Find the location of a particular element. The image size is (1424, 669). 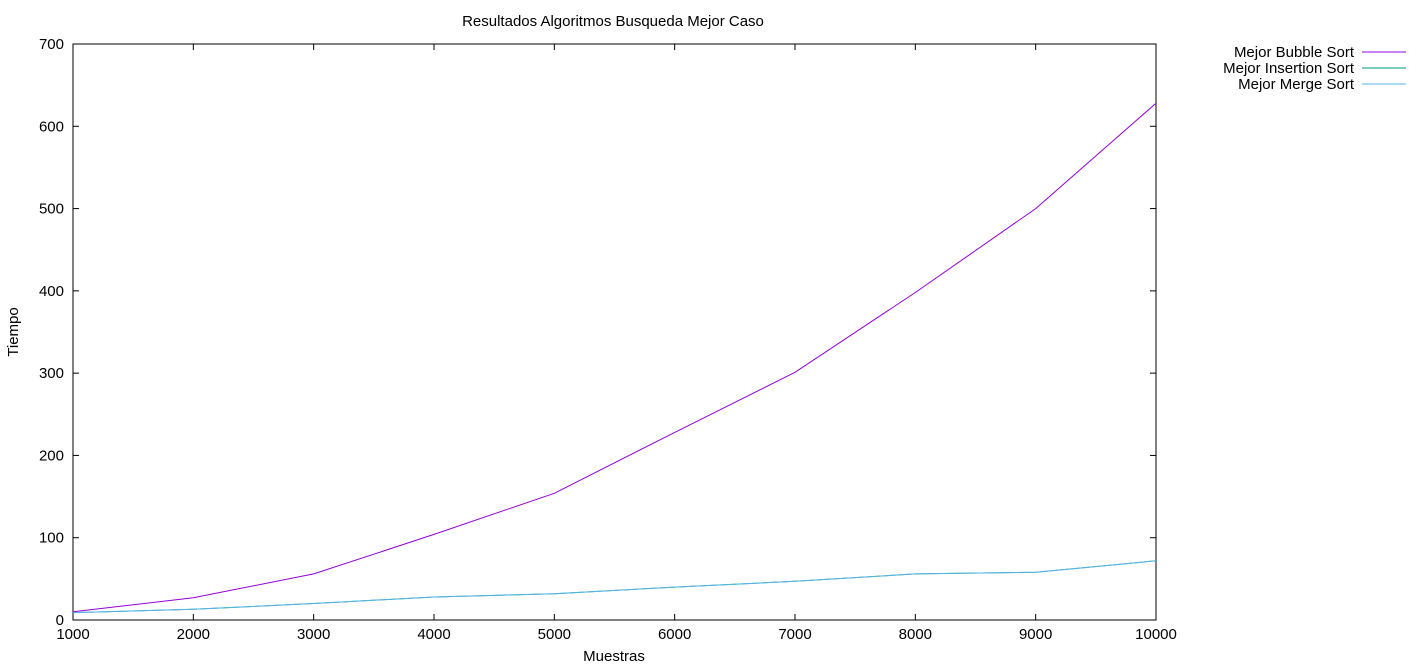

x-tick-label: 6000 is located at coordinates (674, 634).